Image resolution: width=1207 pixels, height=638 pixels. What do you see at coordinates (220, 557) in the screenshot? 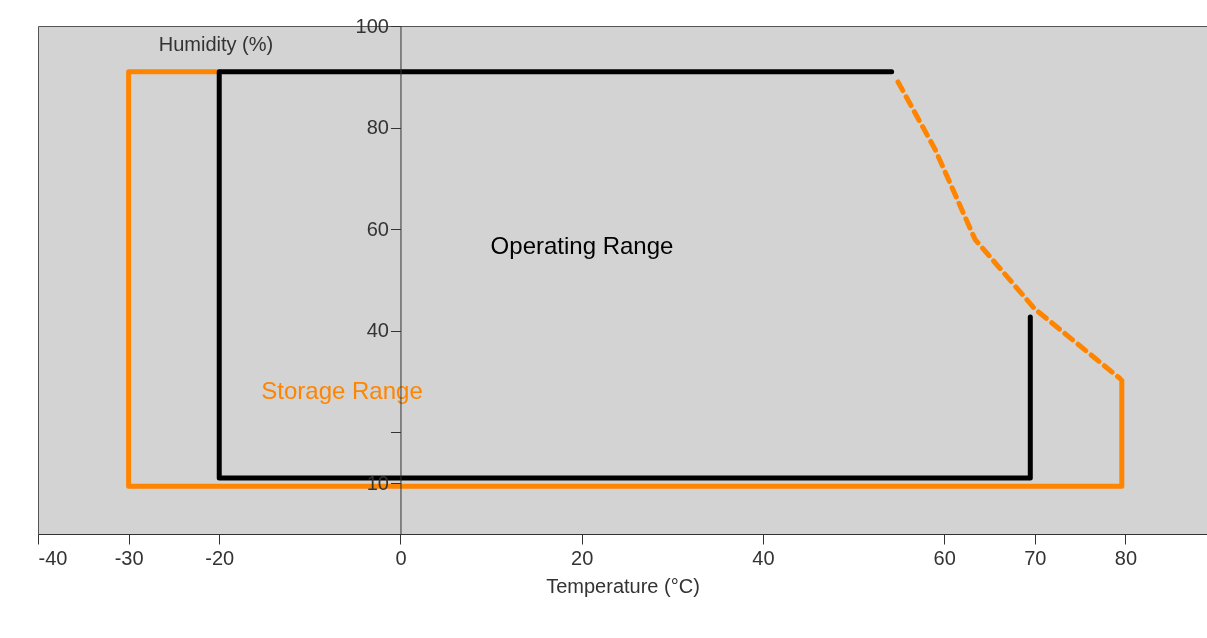
I see `x-tick-label: -20` at bounding box center [220, 557].